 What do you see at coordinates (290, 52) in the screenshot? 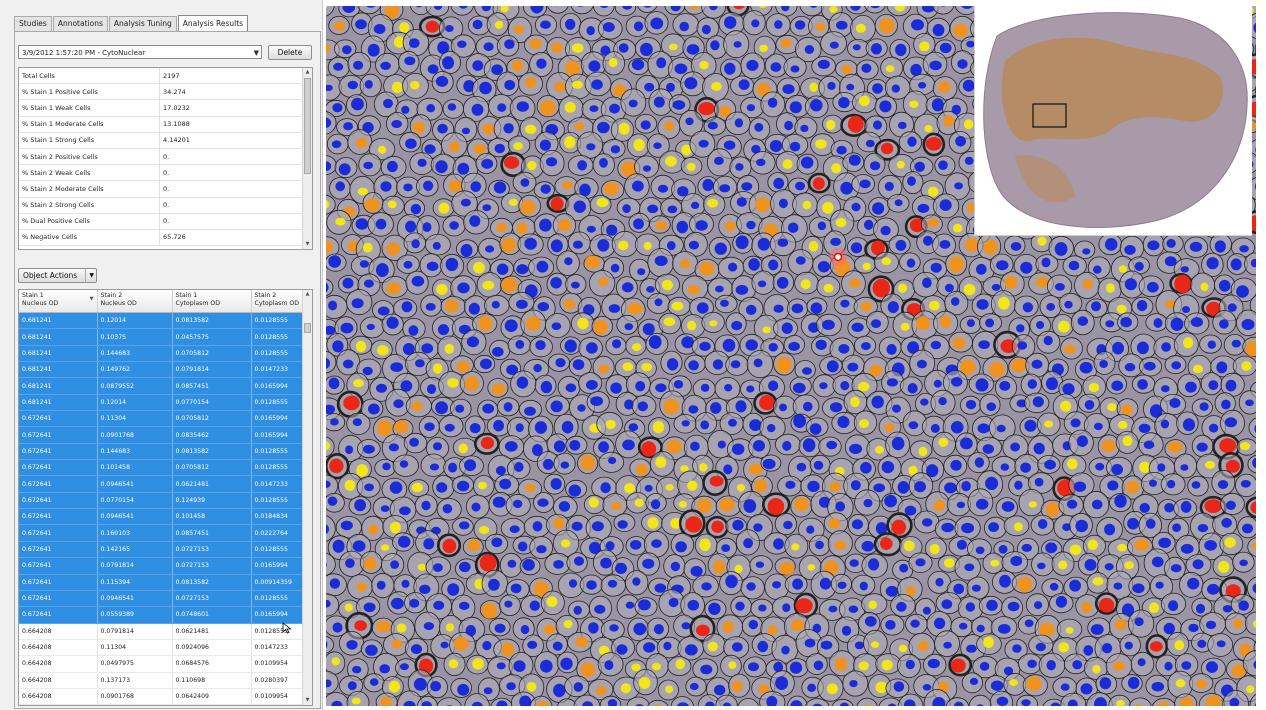
I see `delete-button: Delete` at bounding box center [290, 52].